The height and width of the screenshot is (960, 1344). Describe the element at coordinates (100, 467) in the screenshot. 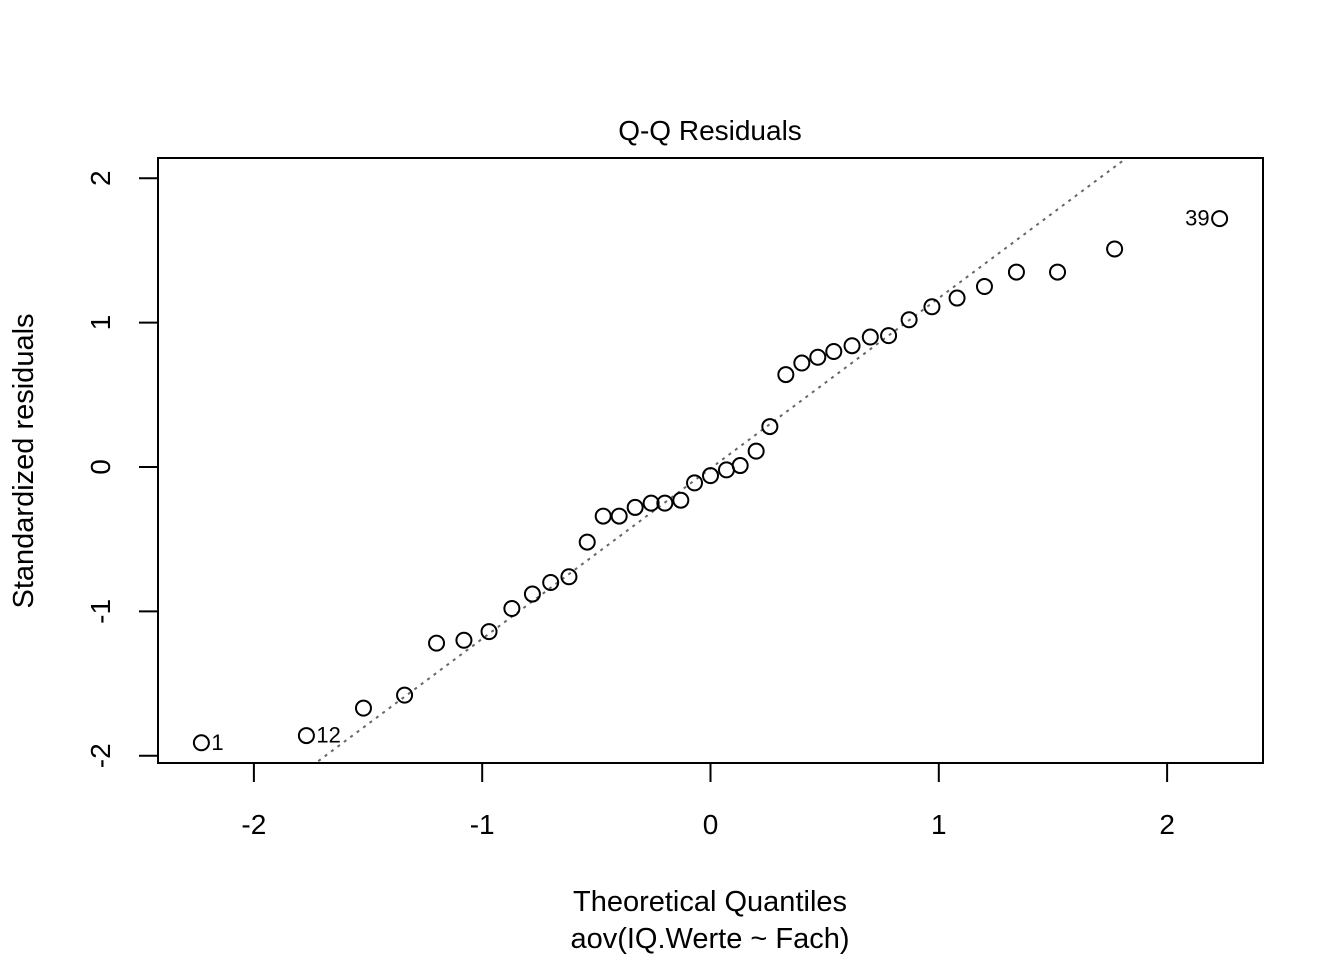

I see `y-tick-label: 0` at that location.